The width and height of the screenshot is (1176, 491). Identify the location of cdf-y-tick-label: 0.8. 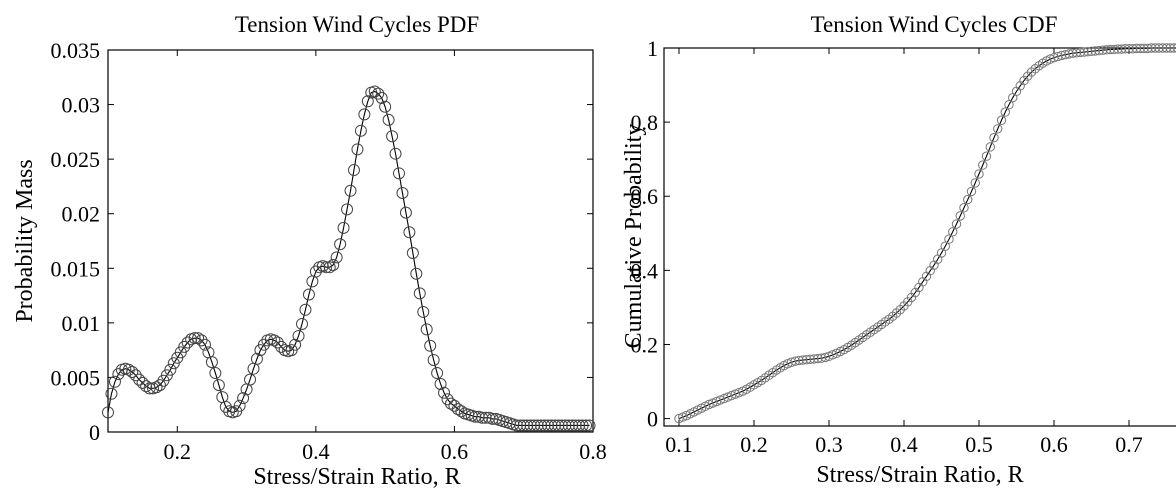
(645, 122).